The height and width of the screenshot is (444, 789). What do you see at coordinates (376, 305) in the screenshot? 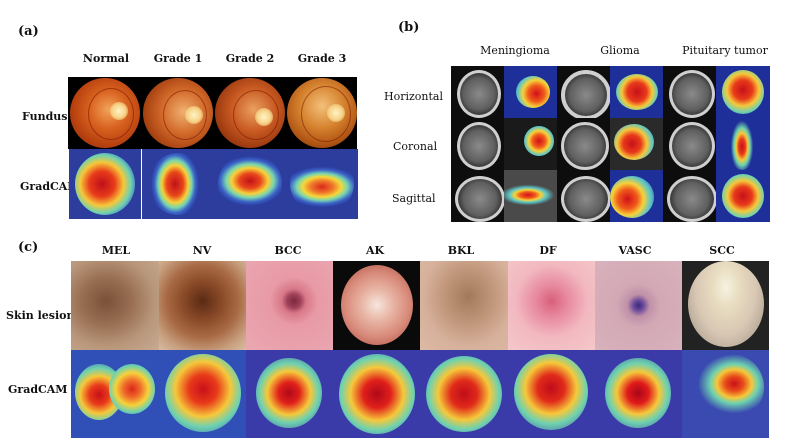
I see `skin-image-ak` at bounding box center [376, 305].